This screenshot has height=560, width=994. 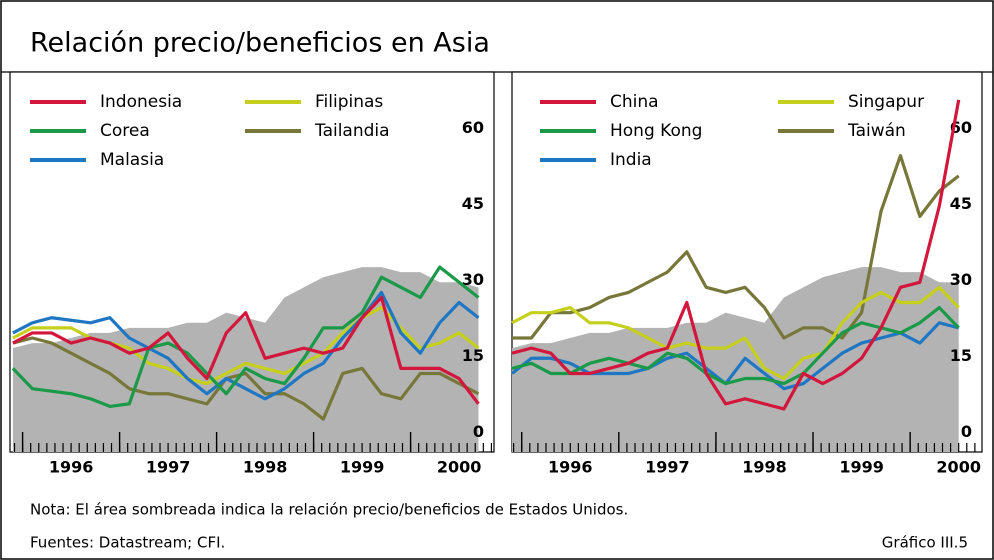 What do you see at coordinates (127, 543) in the screenshot?
I see `sources: Fuentes: Datastream; CFI.` at bounding box center [127, 543].